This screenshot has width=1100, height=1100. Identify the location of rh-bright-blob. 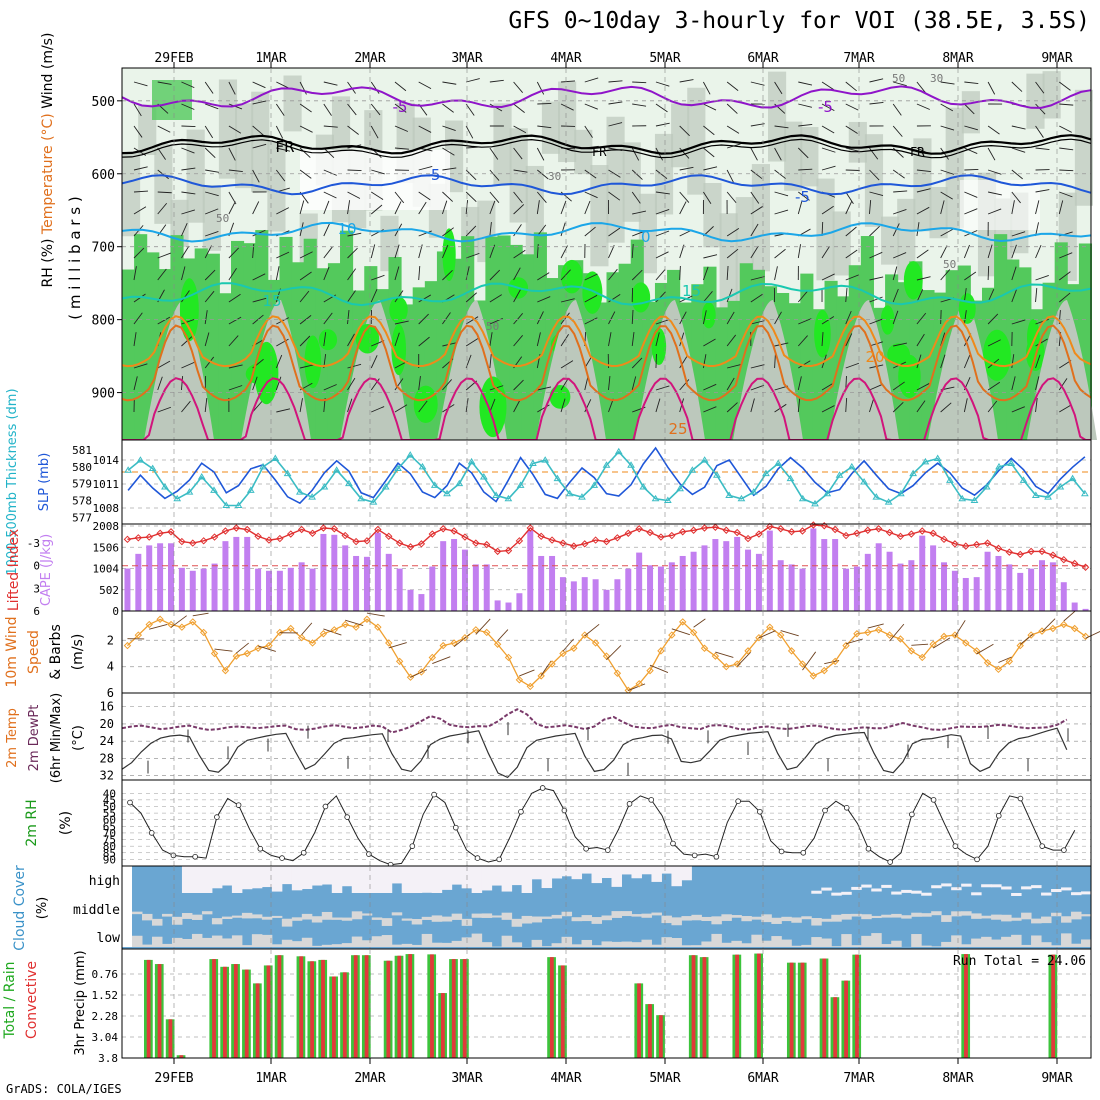
(708, 315).